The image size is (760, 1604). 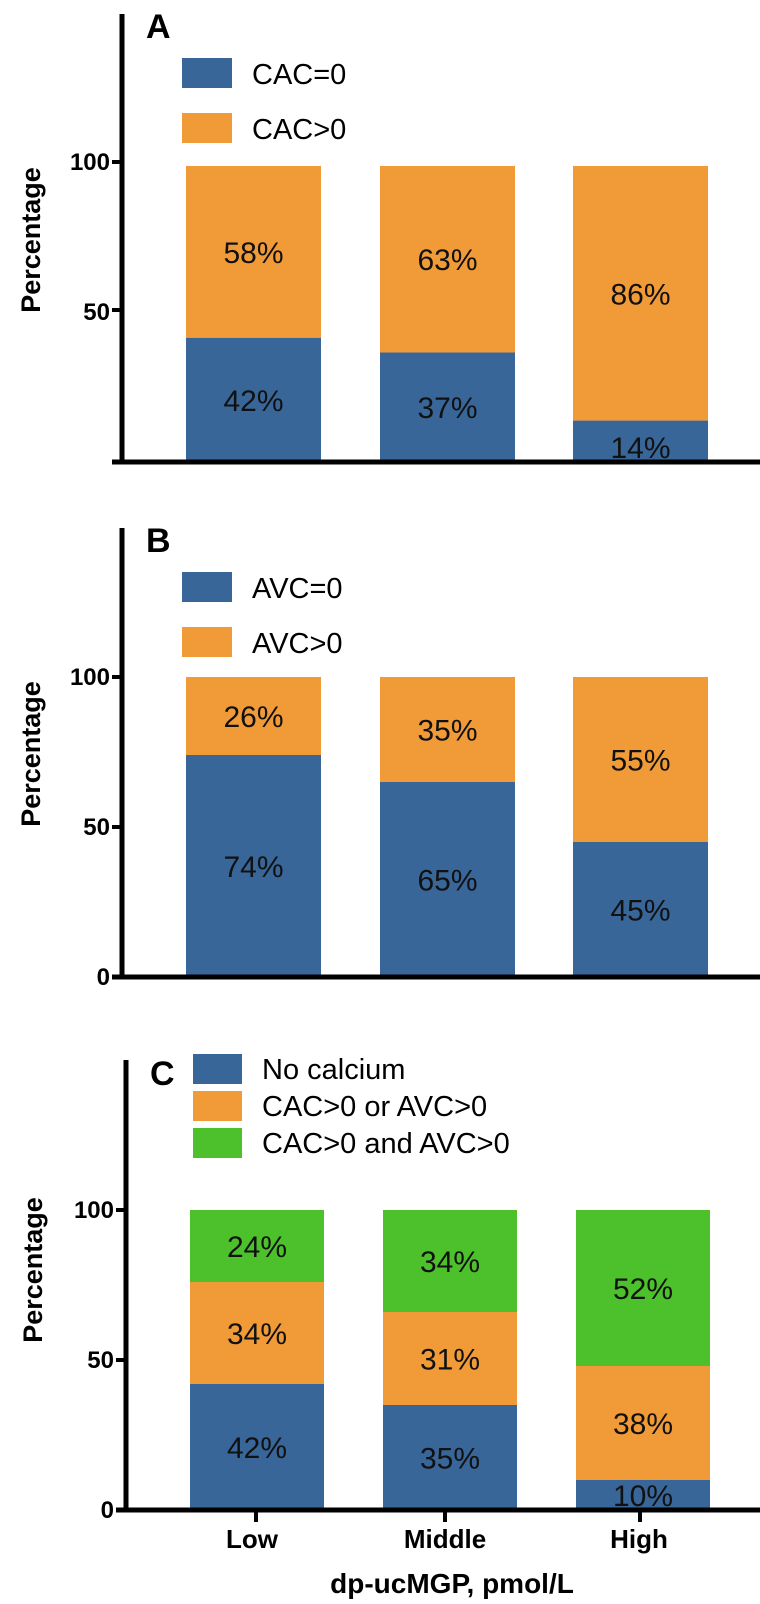 I want to click on bar-label-high-avc-0: 55%, so click(x=640, y=761).